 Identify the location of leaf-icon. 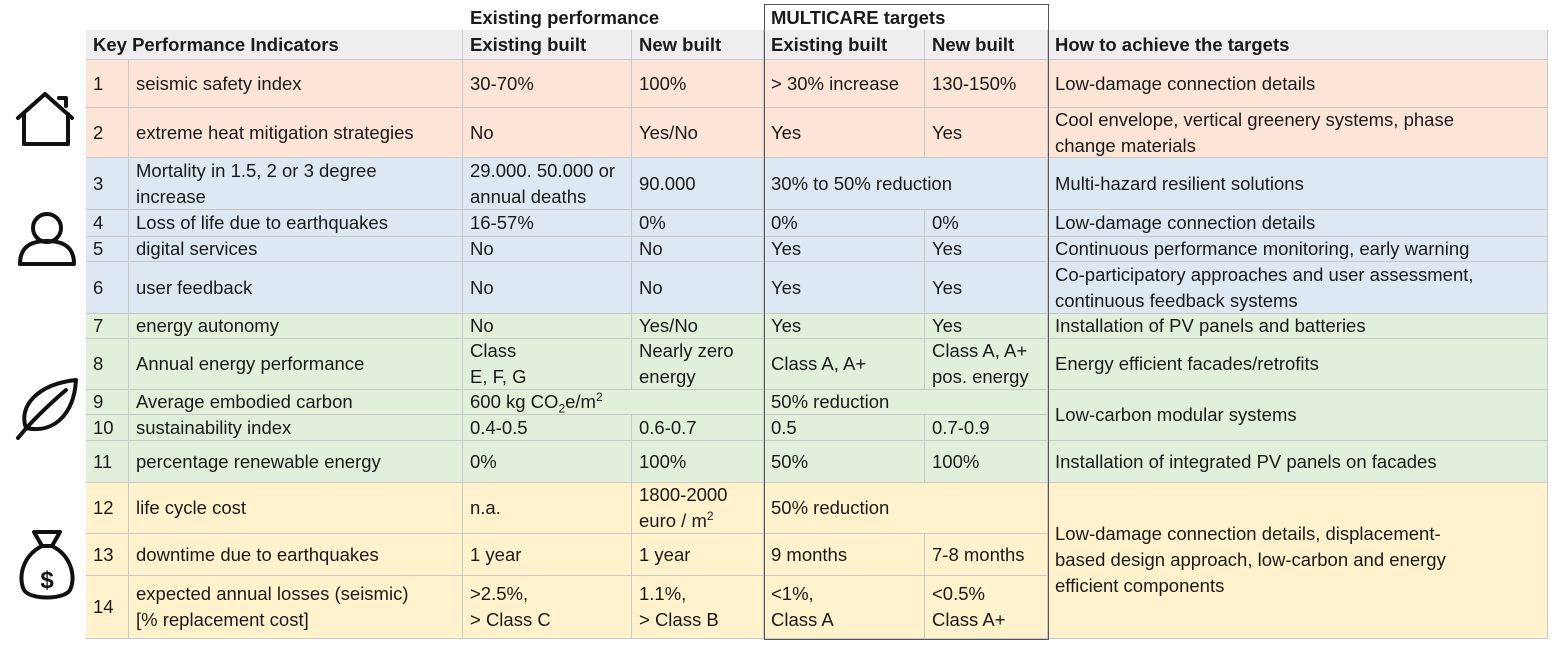
(47, 409).